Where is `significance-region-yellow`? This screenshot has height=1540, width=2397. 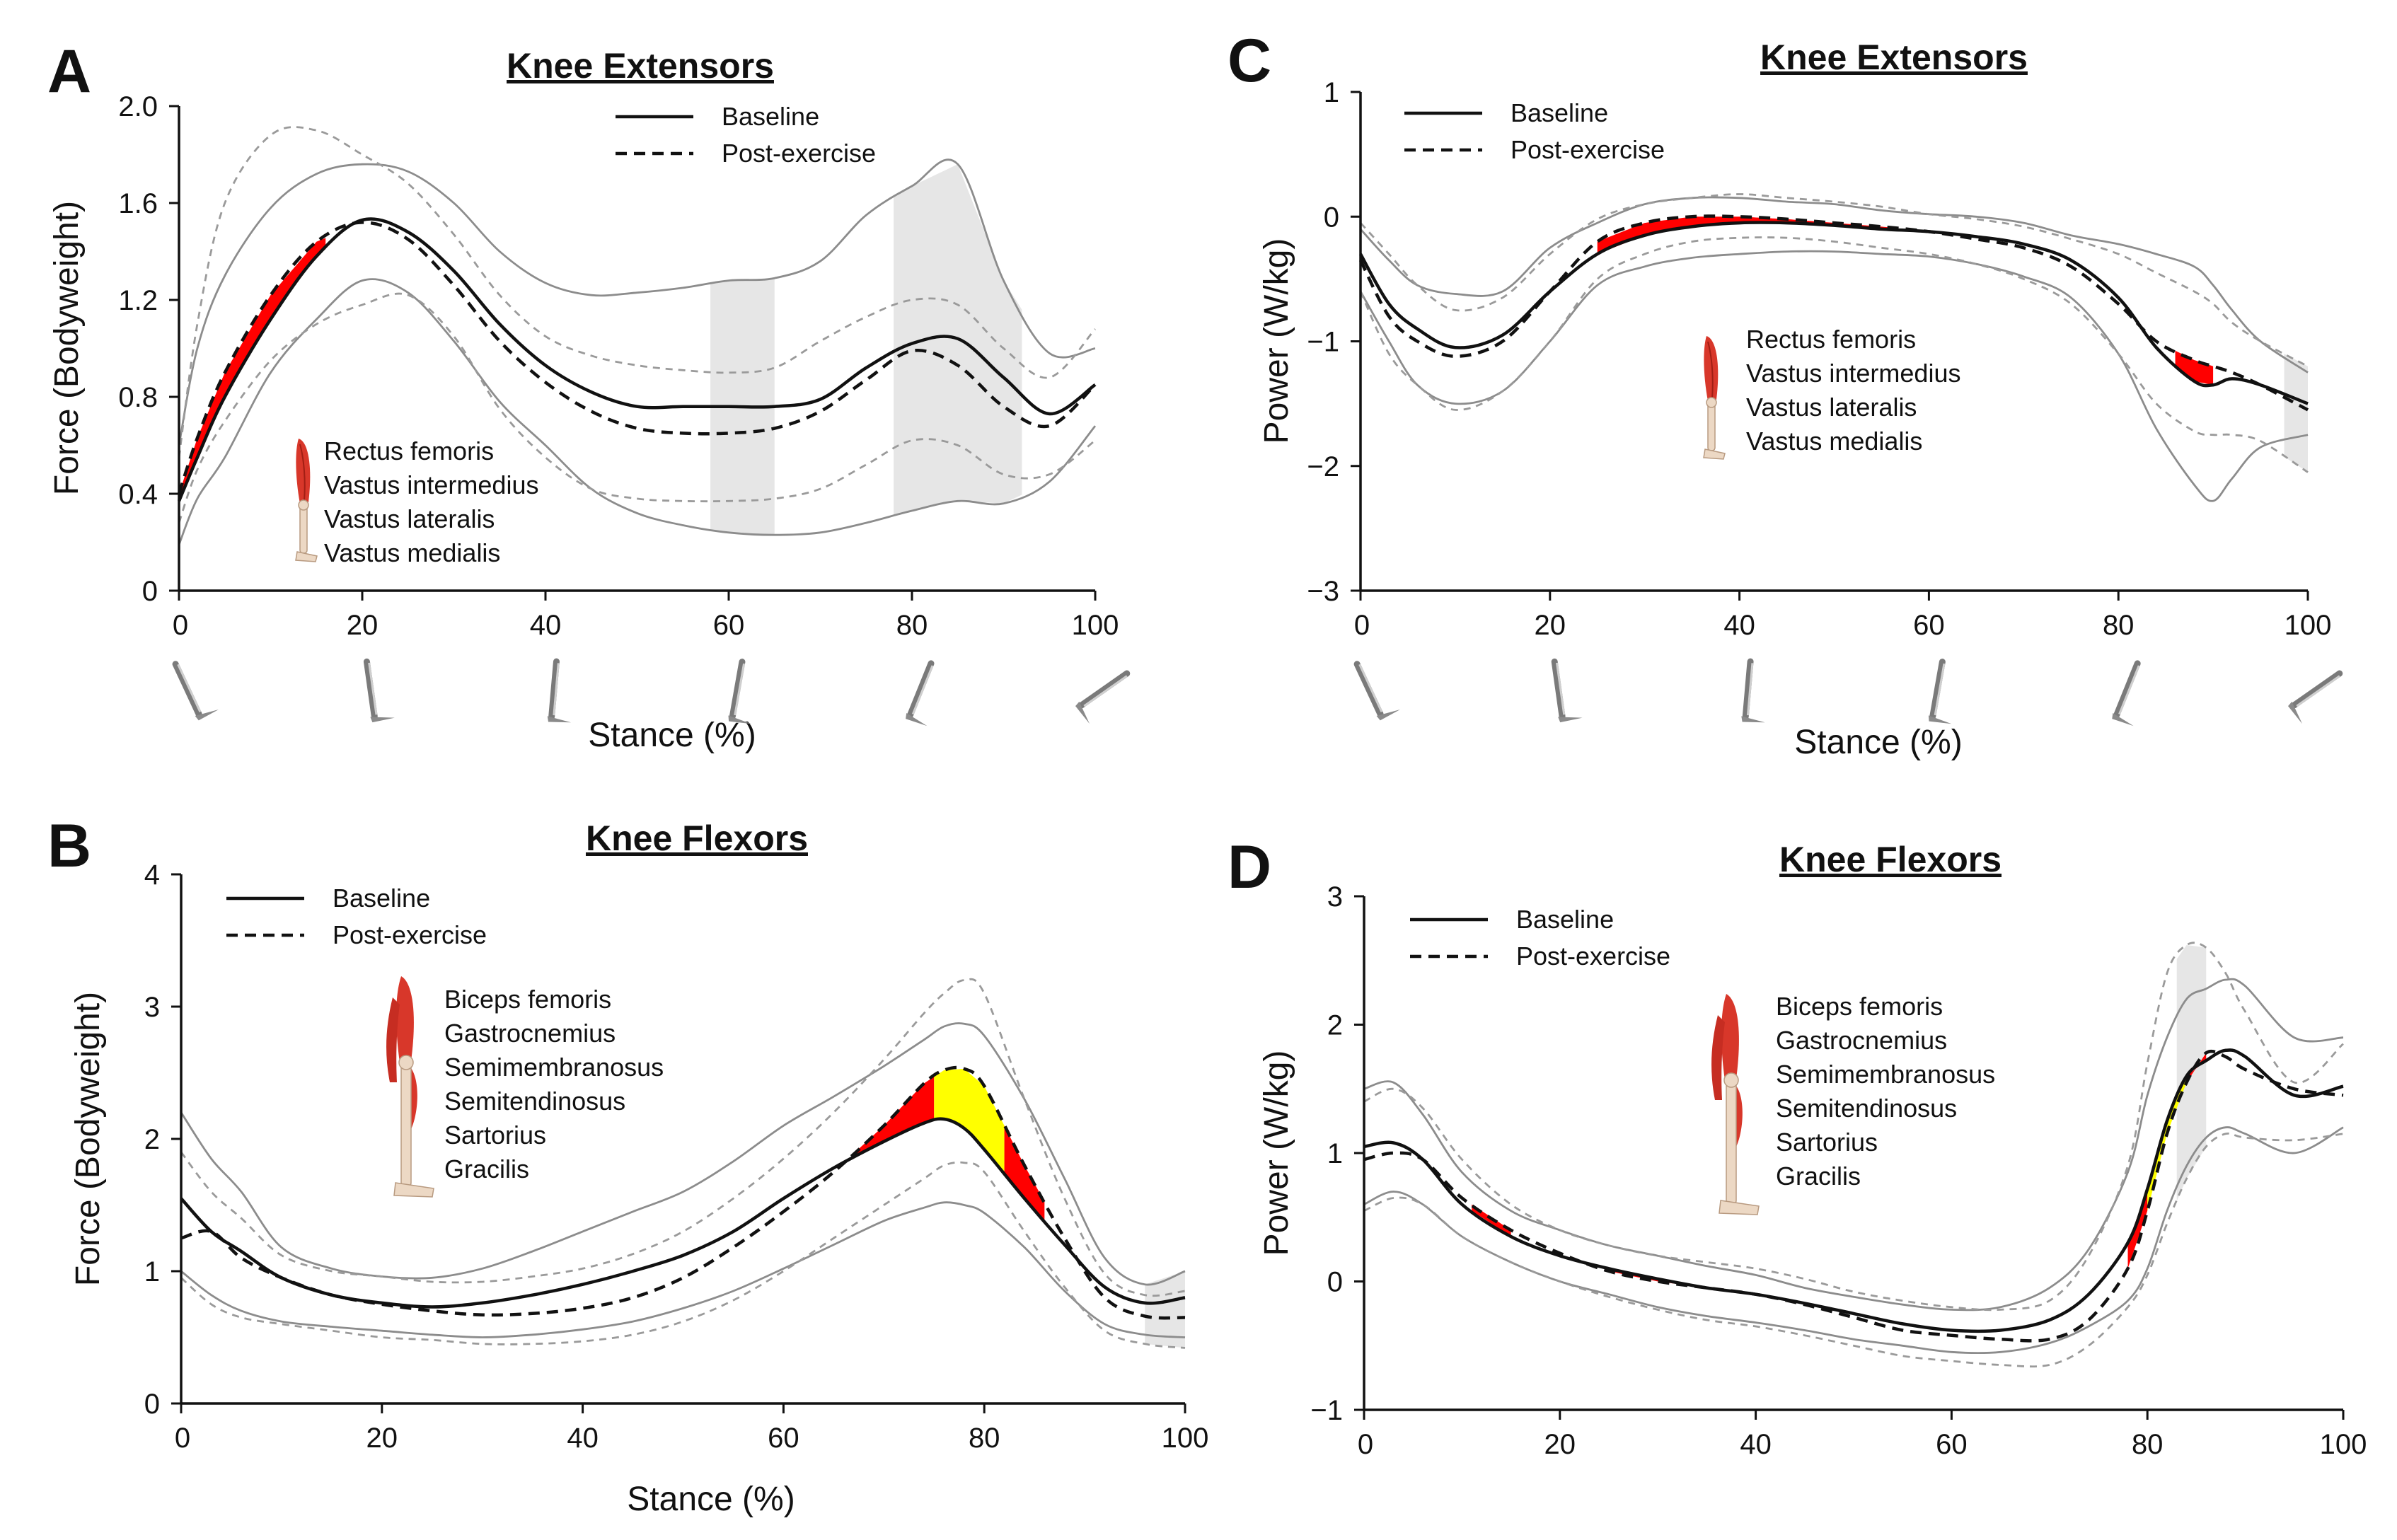
significance-region-yellow is located at coordinates (970, 1121).